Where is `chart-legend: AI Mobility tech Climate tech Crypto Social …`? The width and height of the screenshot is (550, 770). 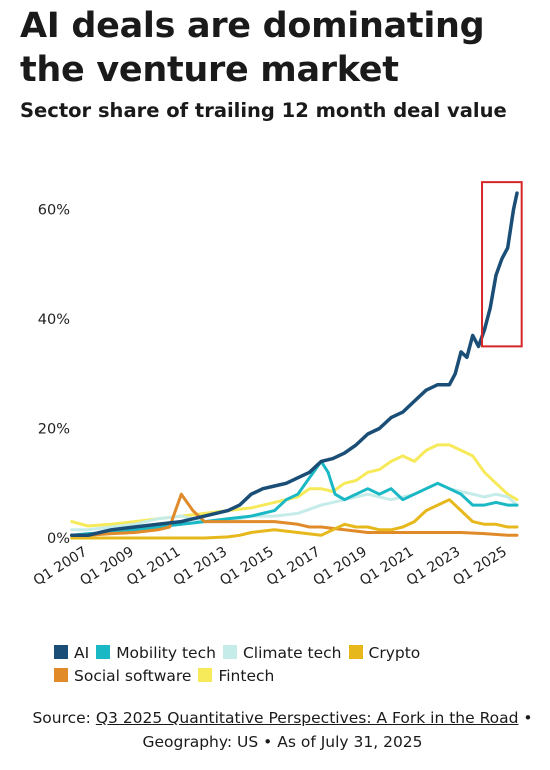 chart-legend: AI Mobility tech Climate tech Crypto Social … is located at coordinates (289, 665).